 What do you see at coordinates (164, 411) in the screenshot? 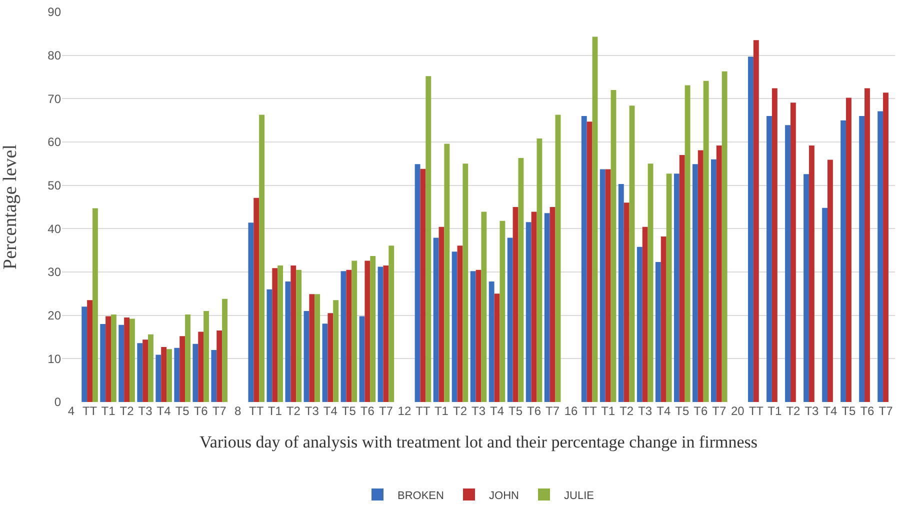
I see `x-tick-label: T4` at bounding box center [164, 411].